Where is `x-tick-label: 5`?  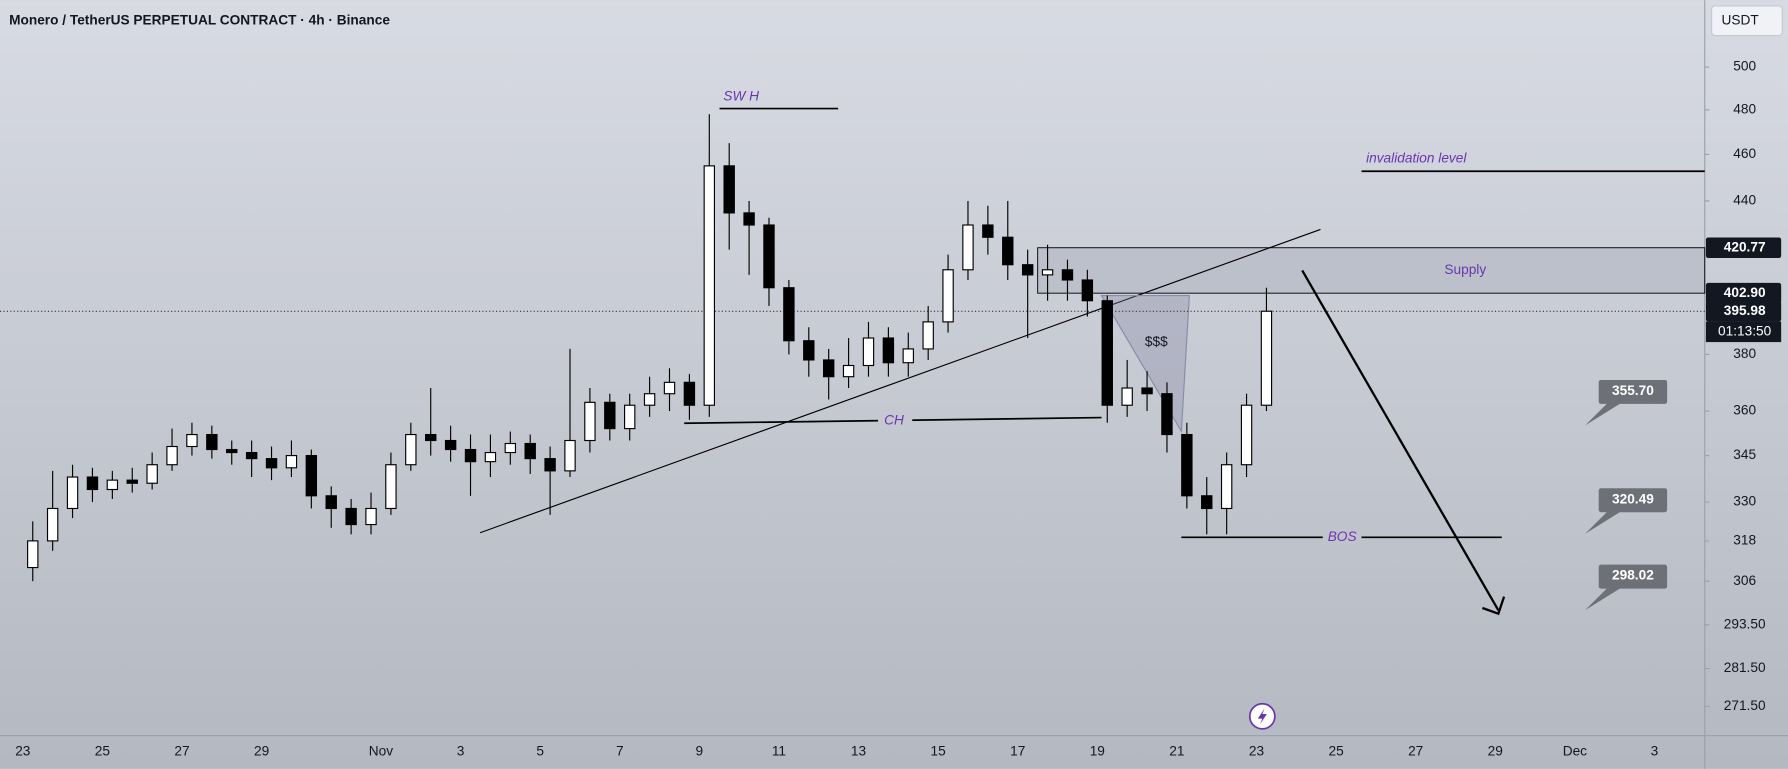 x-tick-label: 5 is located at coordinates (540, 750).